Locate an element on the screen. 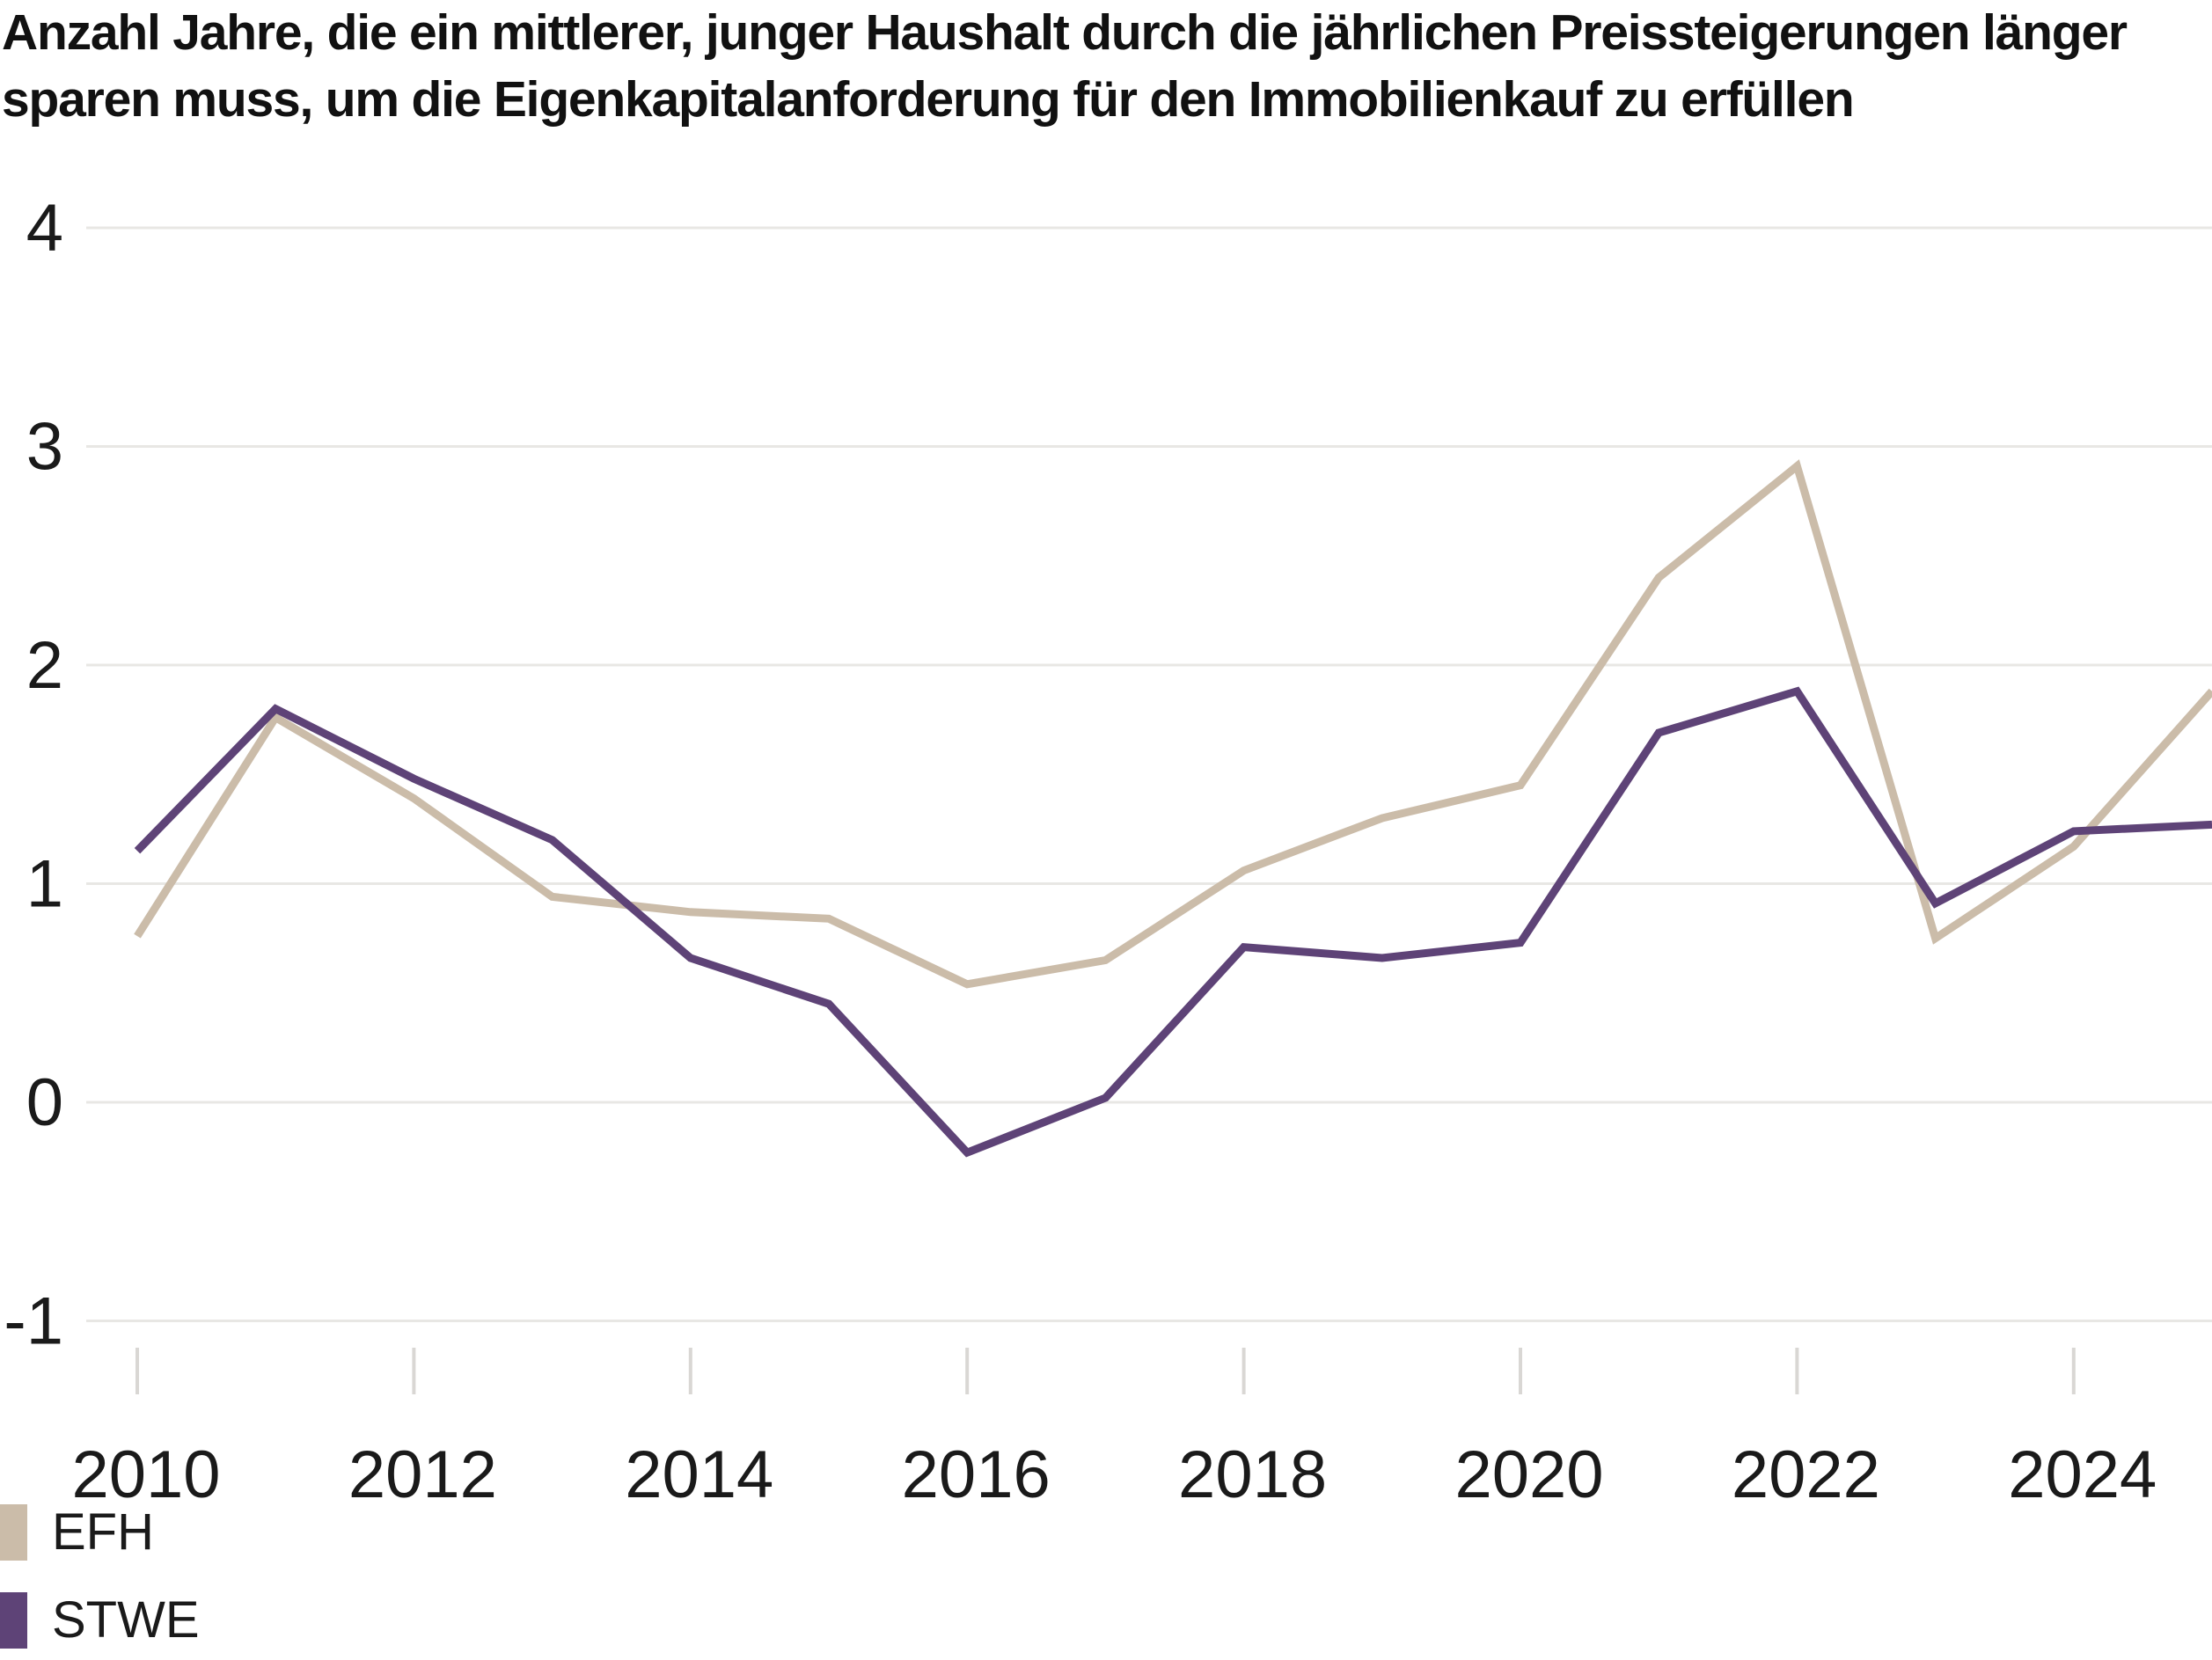  x-axis-label: 2010 is located at coordinates (145, 1474).